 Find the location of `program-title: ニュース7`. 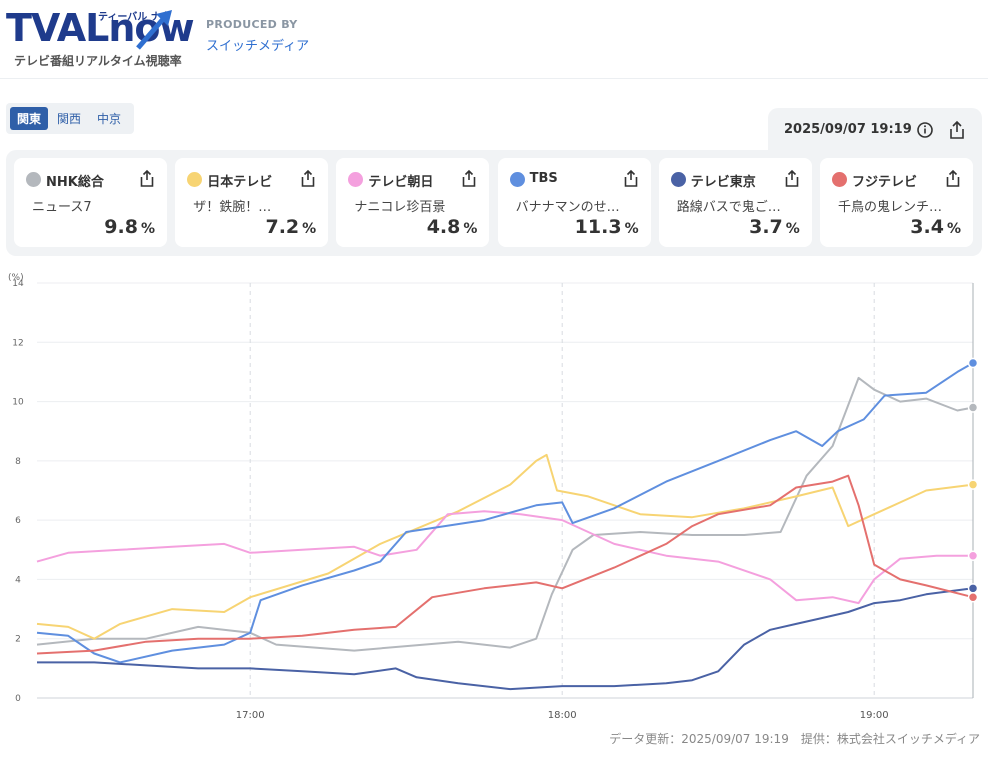

program-title: ニュース7 is located at coordinates (62, 207).